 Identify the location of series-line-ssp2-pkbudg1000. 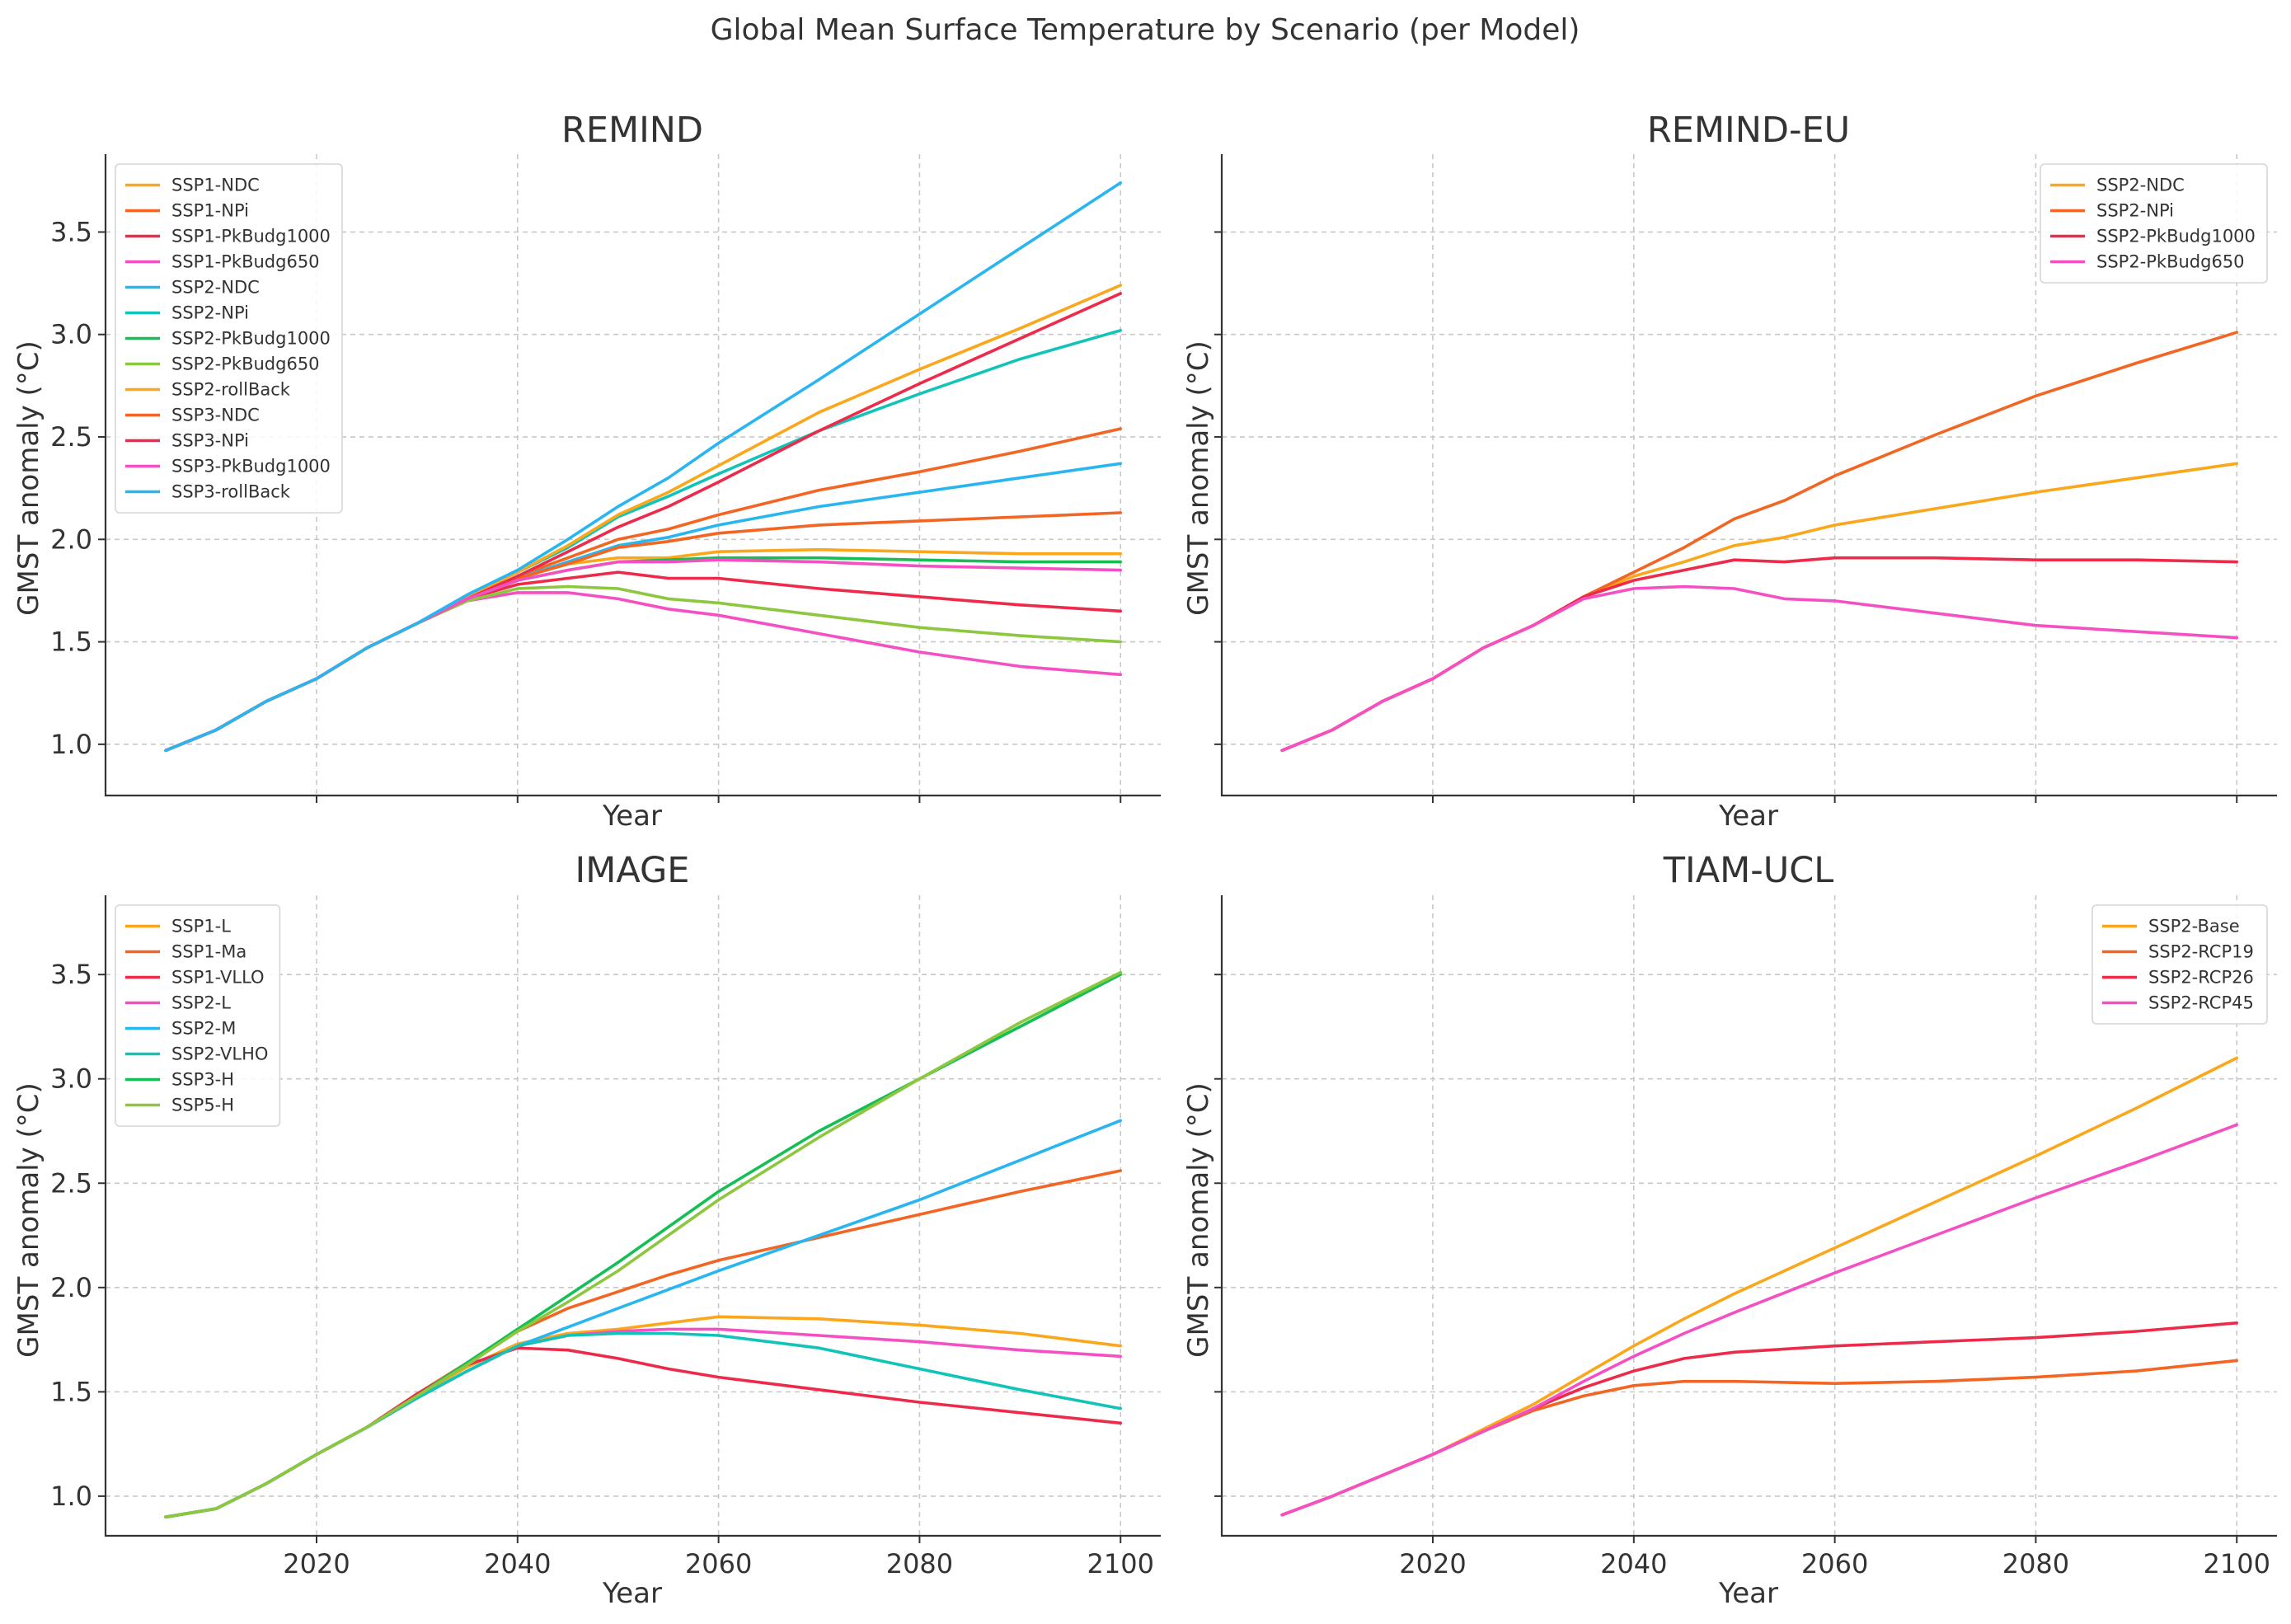
(1759, 654).